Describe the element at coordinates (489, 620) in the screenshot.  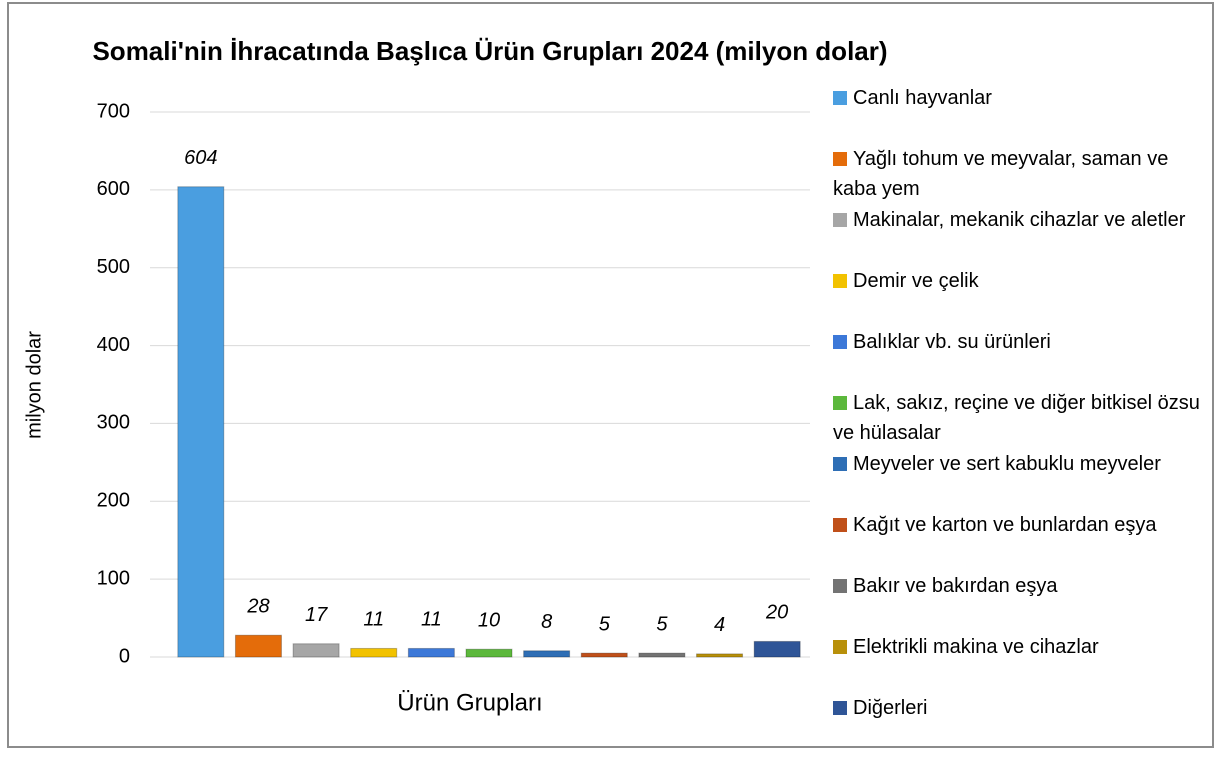
I see `data-label: 10` at that location.